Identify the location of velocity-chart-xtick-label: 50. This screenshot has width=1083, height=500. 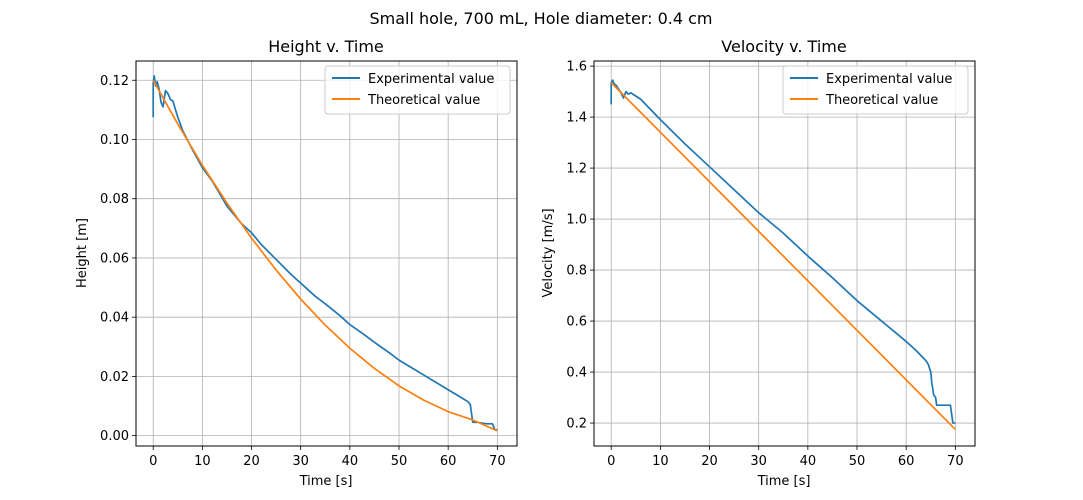
(857, 461).